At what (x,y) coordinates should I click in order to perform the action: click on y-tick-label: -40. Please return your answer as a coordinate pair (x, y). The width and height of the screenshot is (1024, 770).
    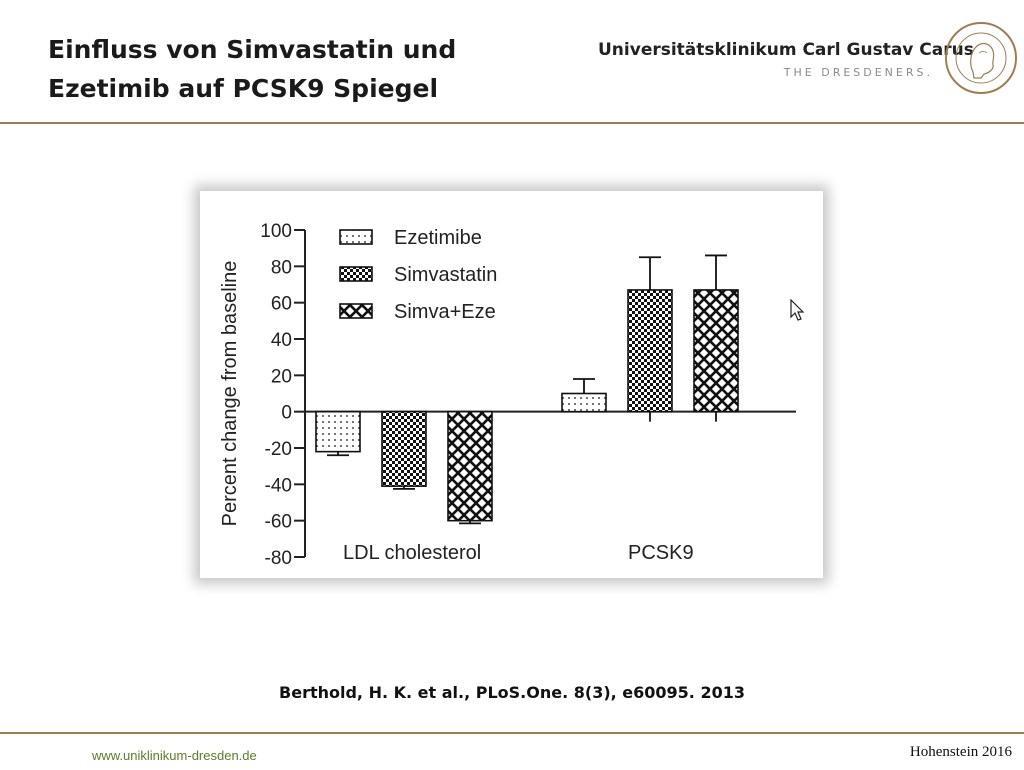
    Looking at the image, I should click on (278, 485).